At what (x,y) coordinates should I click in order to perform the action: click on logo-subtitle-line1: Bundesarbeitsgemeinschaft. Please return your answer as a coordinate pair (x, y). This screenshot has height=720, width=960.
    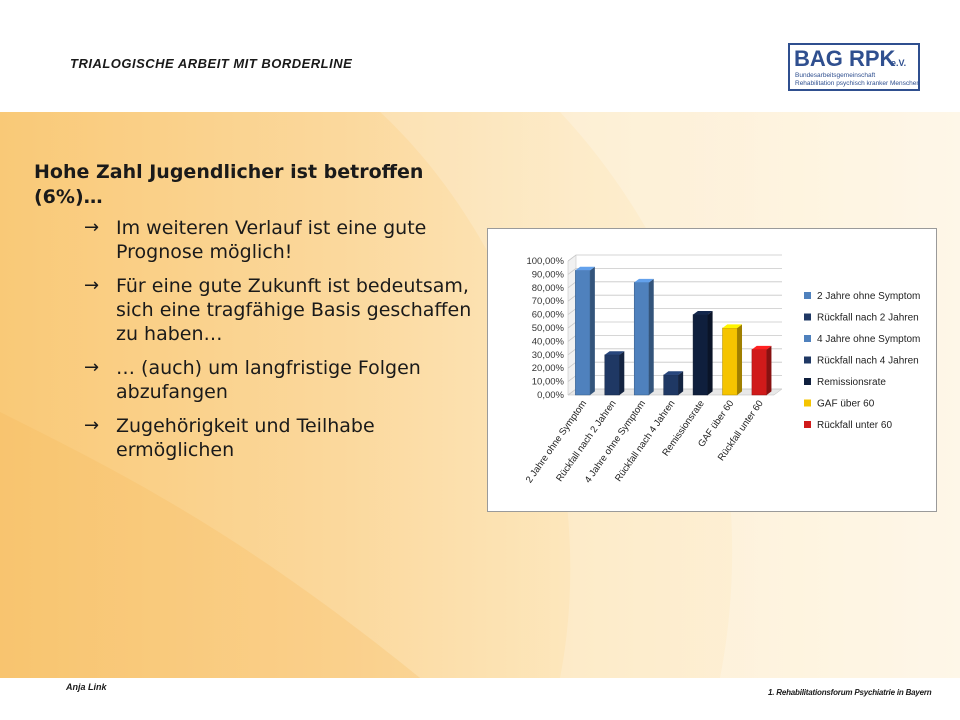
    Looking at the image, I should click on (835, 75).